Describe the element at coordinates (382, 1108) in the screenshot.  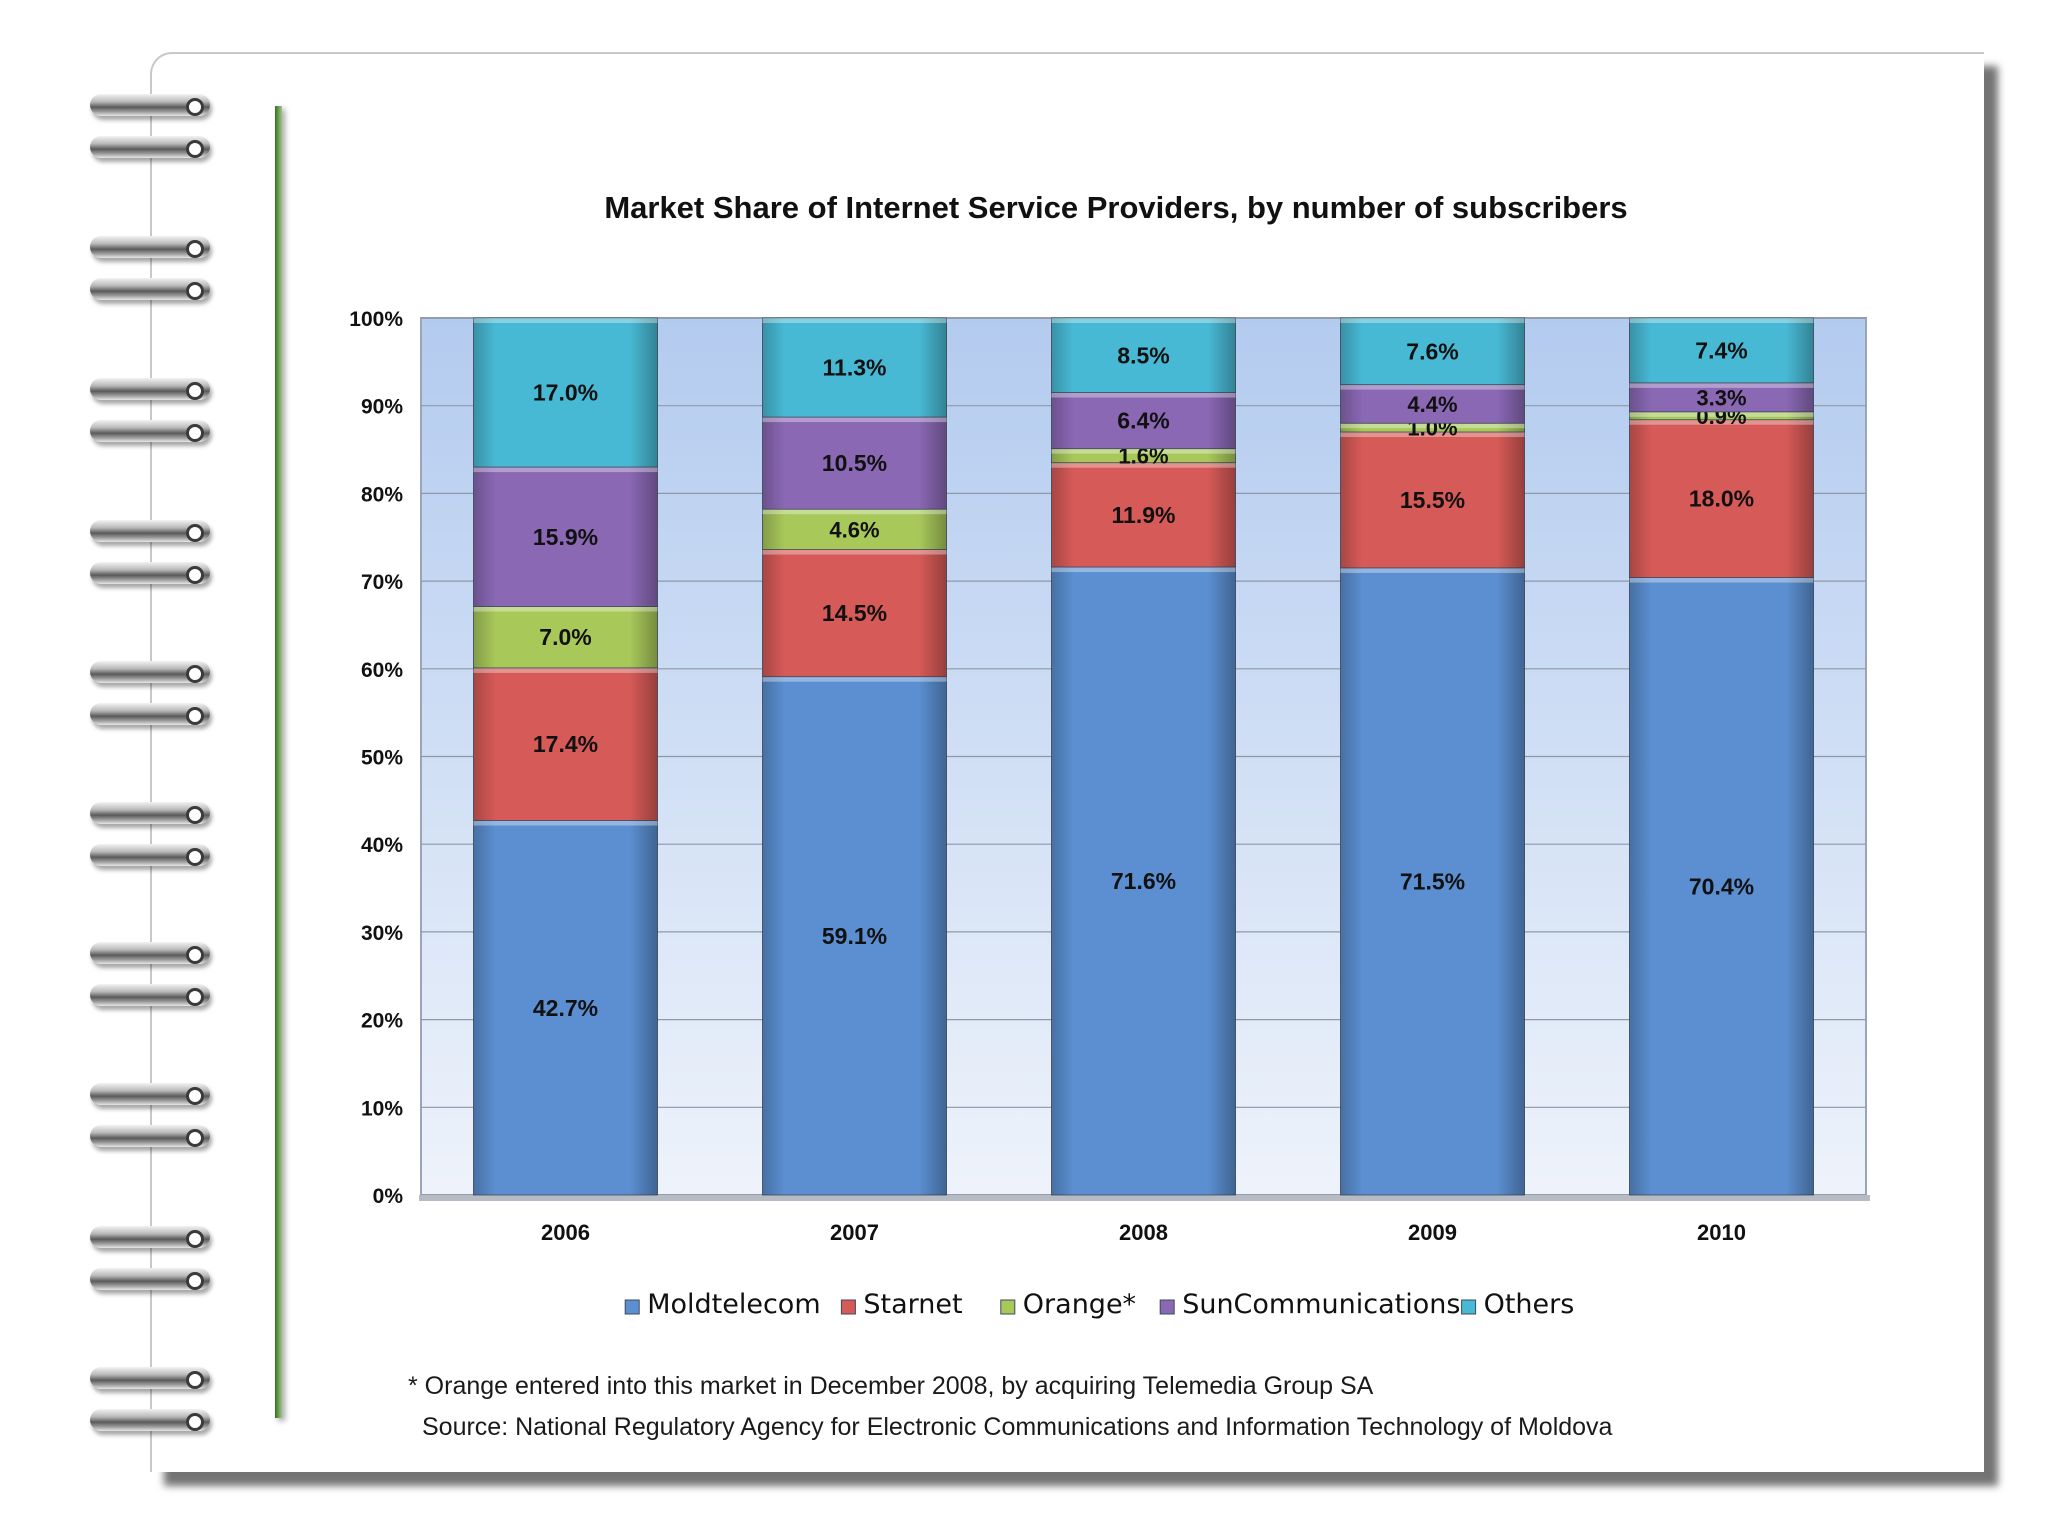
I see `y-tick-label: 10%` at that location.